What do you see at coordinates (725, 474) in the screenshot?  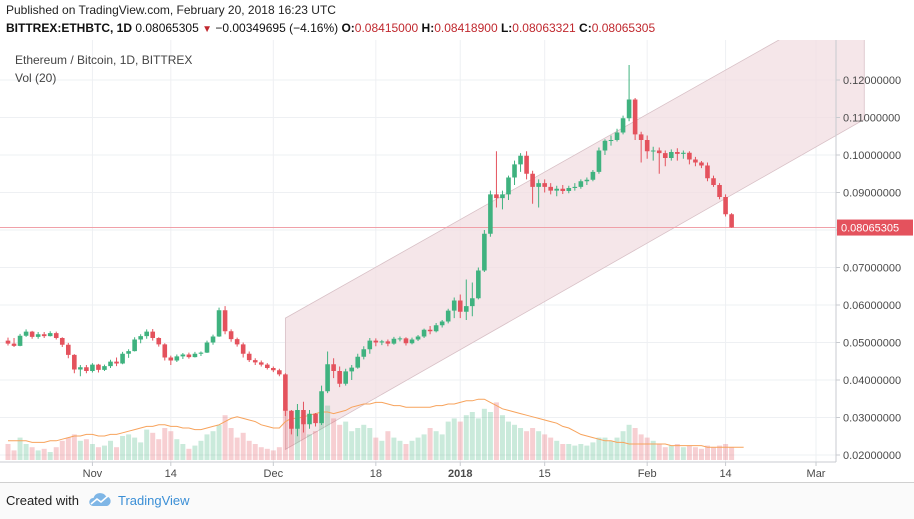 I see `x-tick-label: 14` at bounding box center [725, 474].